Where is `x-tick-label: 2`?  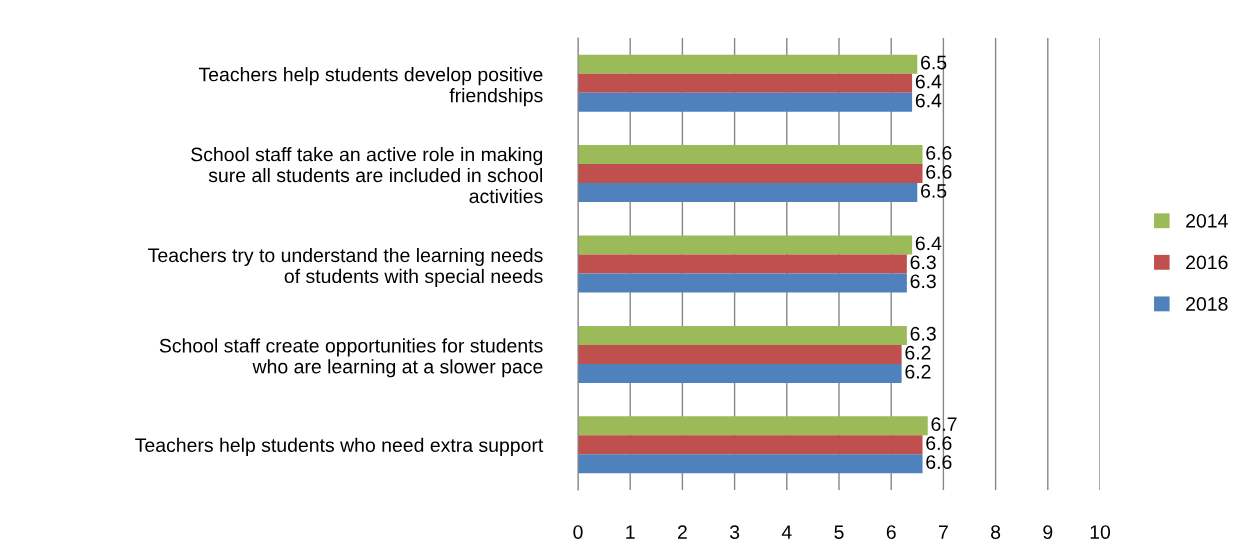 x-tick-label: 2 is located at coordinates (682, 532).